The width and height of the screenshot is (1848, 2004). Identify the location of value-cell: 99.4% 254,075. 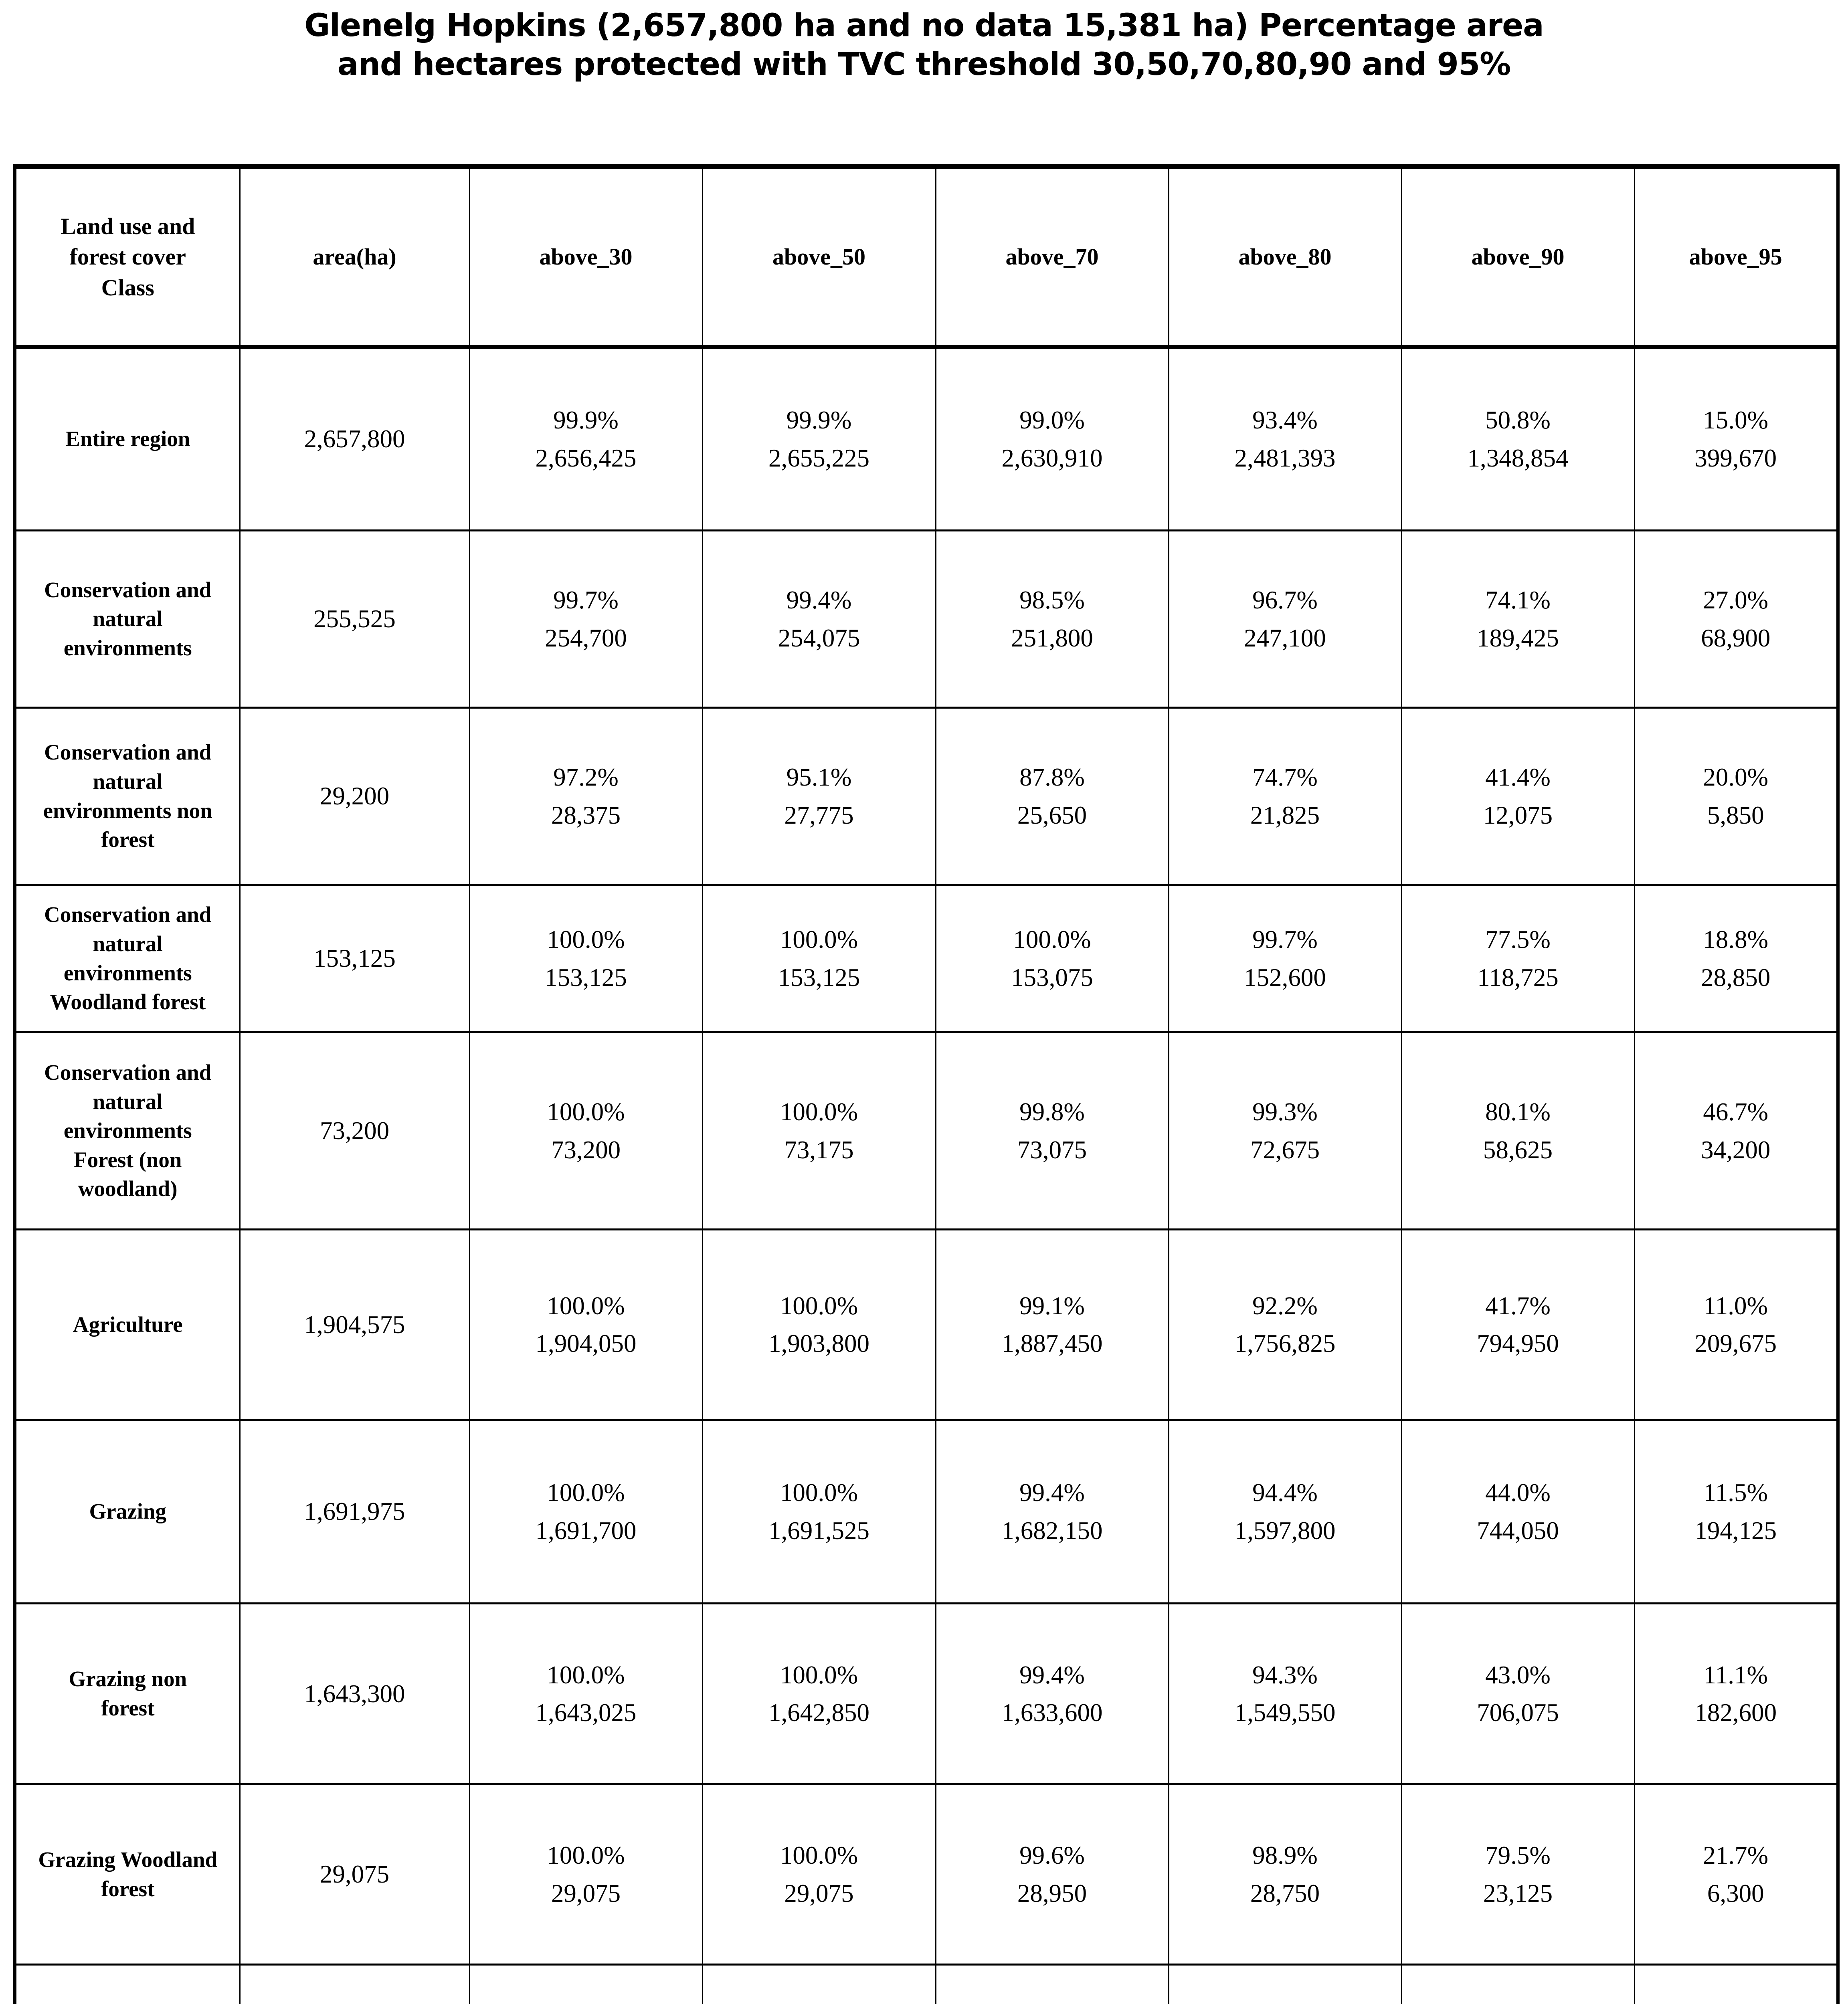
(819, 619).